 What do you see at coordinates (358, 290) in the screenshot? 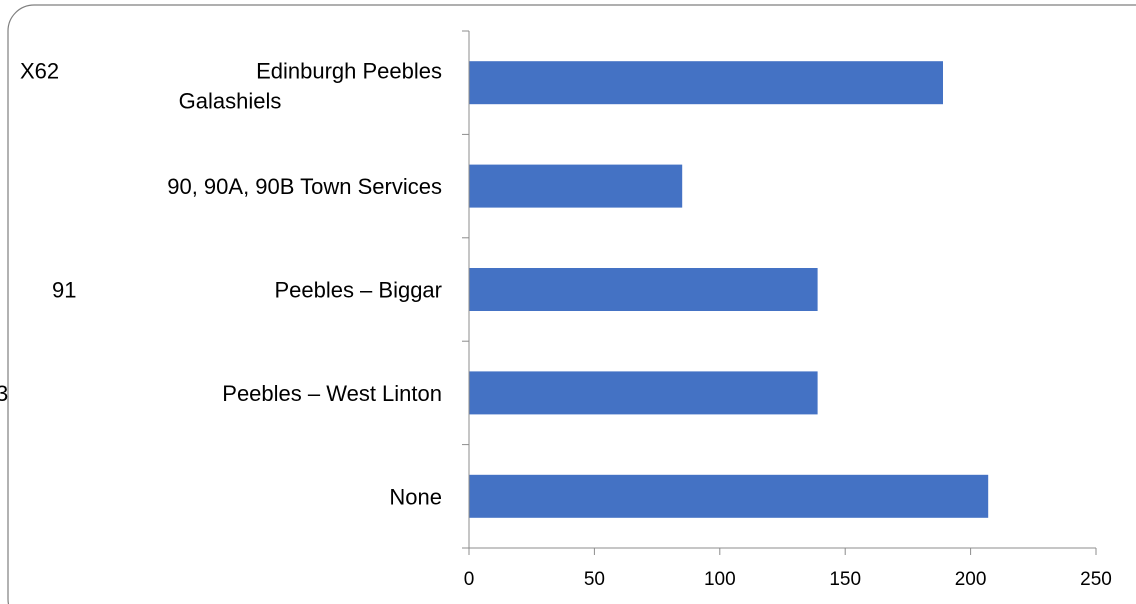
I see `category-label: Peebles – Biggar` at bounding box center [358, 290].